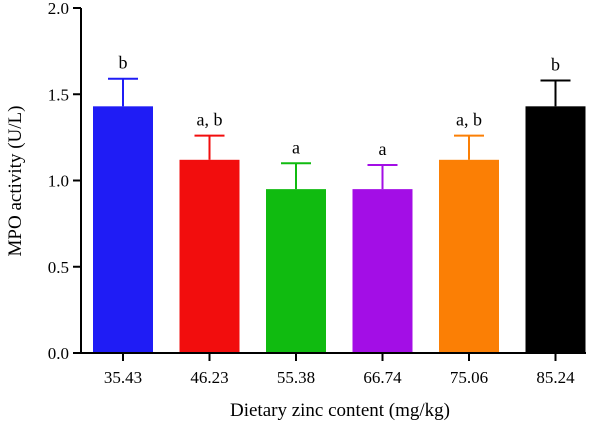  Describe the element at coordinates (296, 377) in the screenshot. I see `x-tick-label: 55.38` at that location.